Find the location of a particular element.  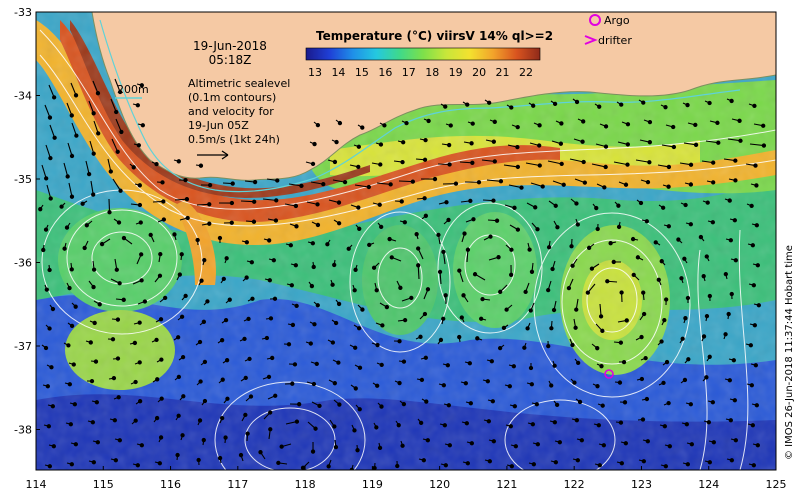

isobath-label: 200m is located at coordinates (133, 89).